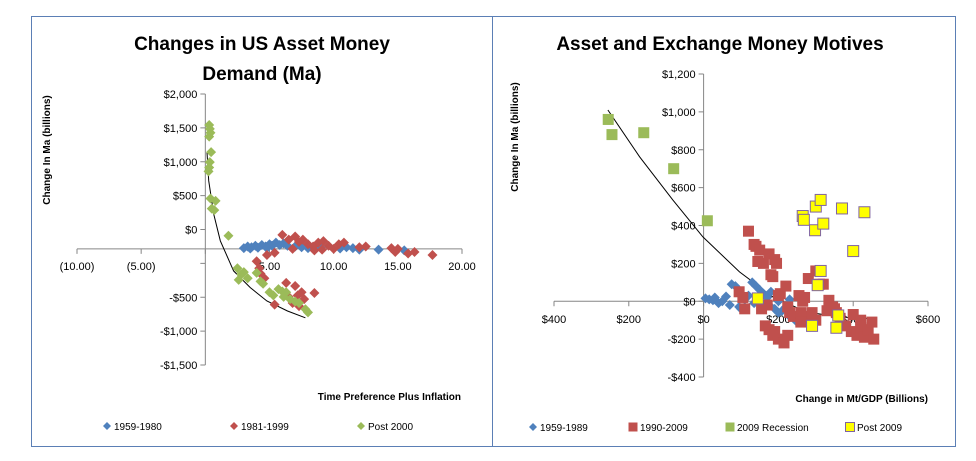 This screenshot has height=461, width=976. I want to click on legend-item: 1959-1989, so click(558, 428).